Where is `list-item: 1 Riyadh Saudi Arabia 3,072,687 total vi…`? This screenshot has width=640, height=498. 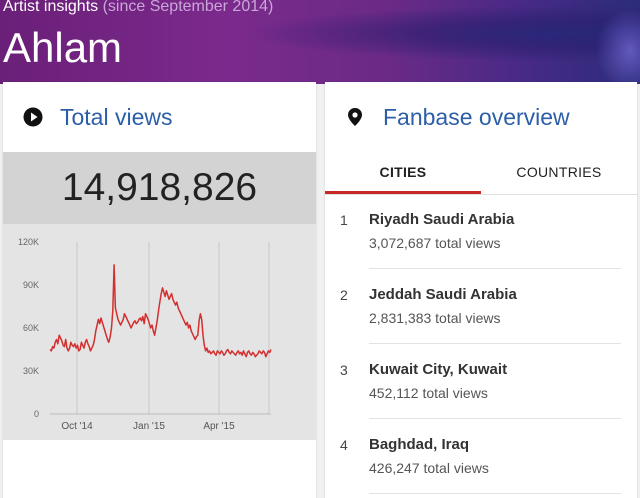 list-item: 1 Riyadh Saudi Arabia 3,072,687 total vi… is located at coordinates (481, 231).